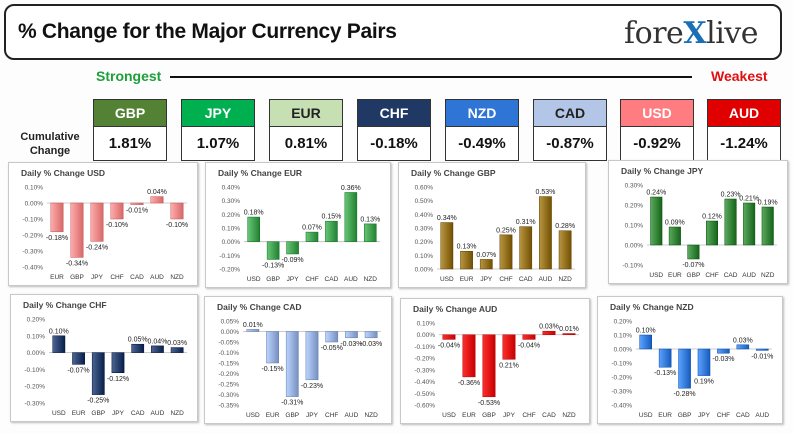 This screenshot has height=433, width=793. Describe the element at coordinates (712, 217) in the screenshot. I see `data-label: 0.12%` at that location.